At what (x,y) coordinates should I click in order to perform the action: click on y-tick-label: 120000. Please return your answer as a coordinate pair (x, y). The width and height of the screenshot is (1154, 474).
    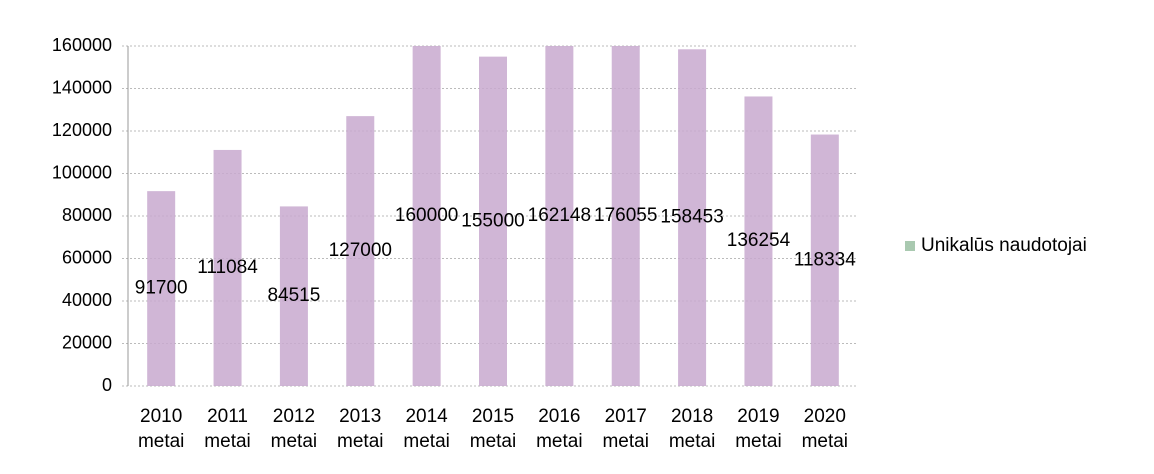
    Looking at the image, I should click on (82, 130).